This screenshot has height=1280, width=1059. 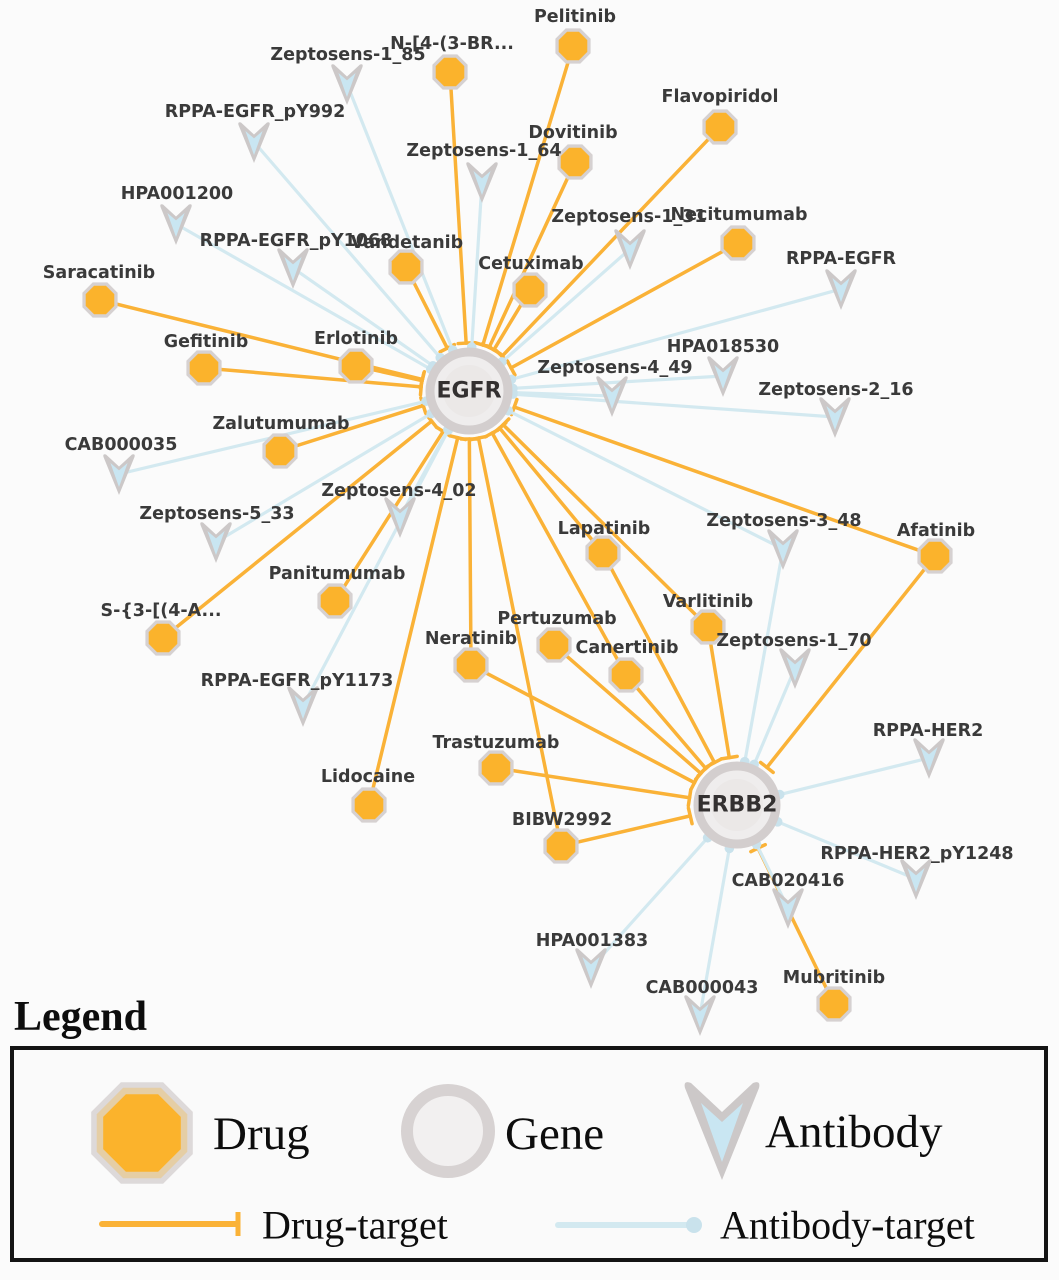 I want to click on label-hpa018530: HPA018530, so click(x=723, y=347).